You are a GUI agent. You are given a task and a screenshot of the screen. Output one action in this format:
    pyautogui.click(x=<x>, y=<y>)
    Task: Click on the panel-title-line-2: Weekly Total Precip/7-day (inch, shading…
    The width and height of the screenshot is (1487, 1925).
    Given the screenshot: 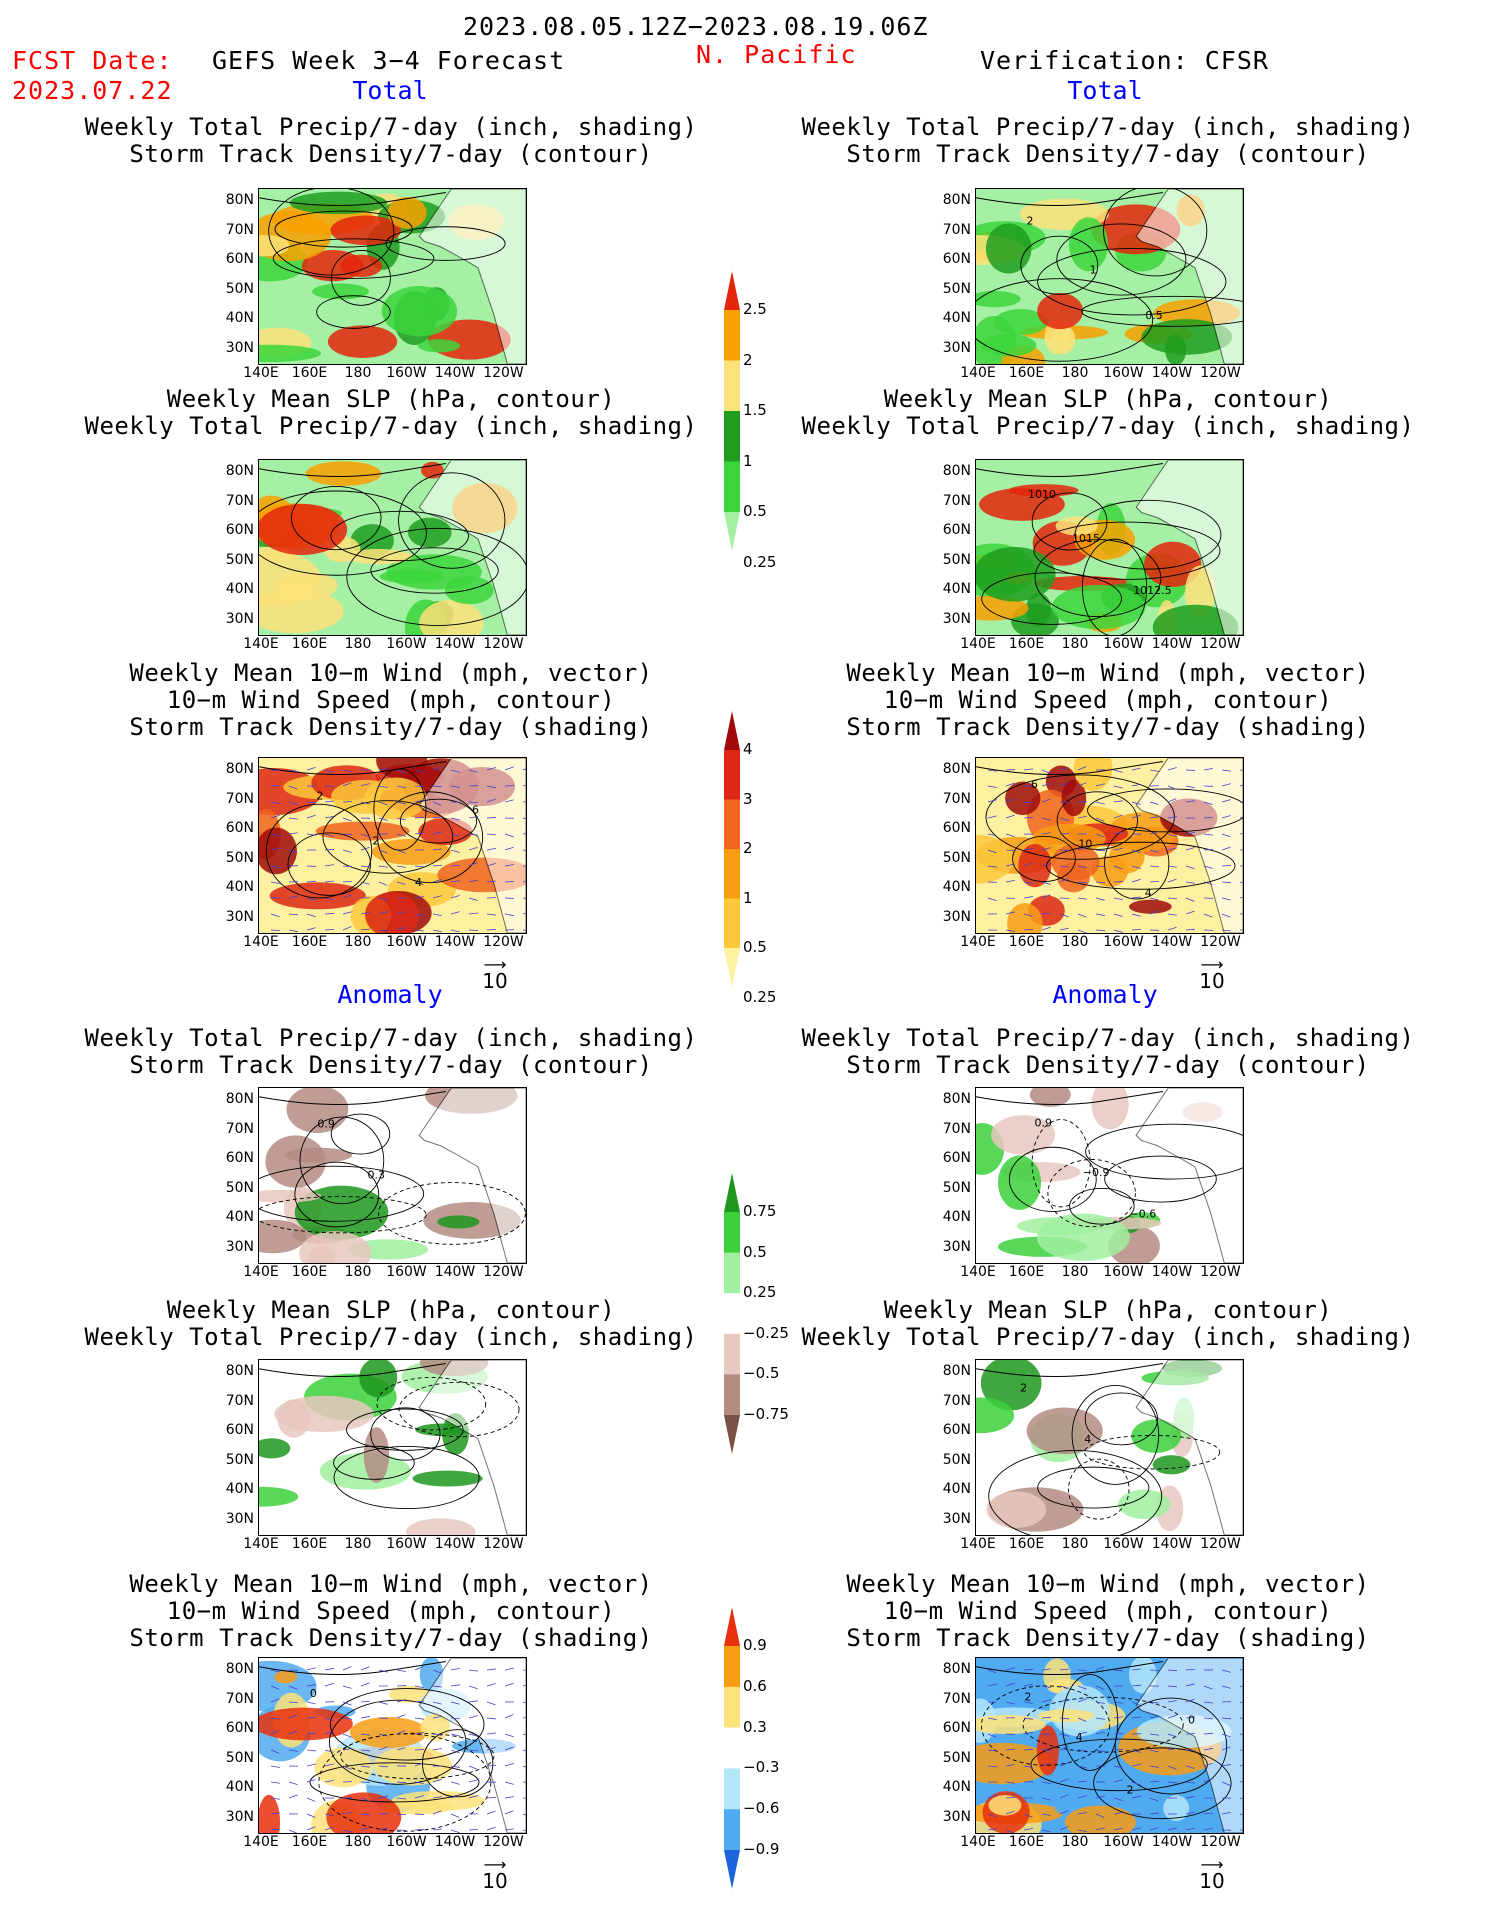 What is the action you would take?
    pyautogui.click(x=1108, y=1337)
    